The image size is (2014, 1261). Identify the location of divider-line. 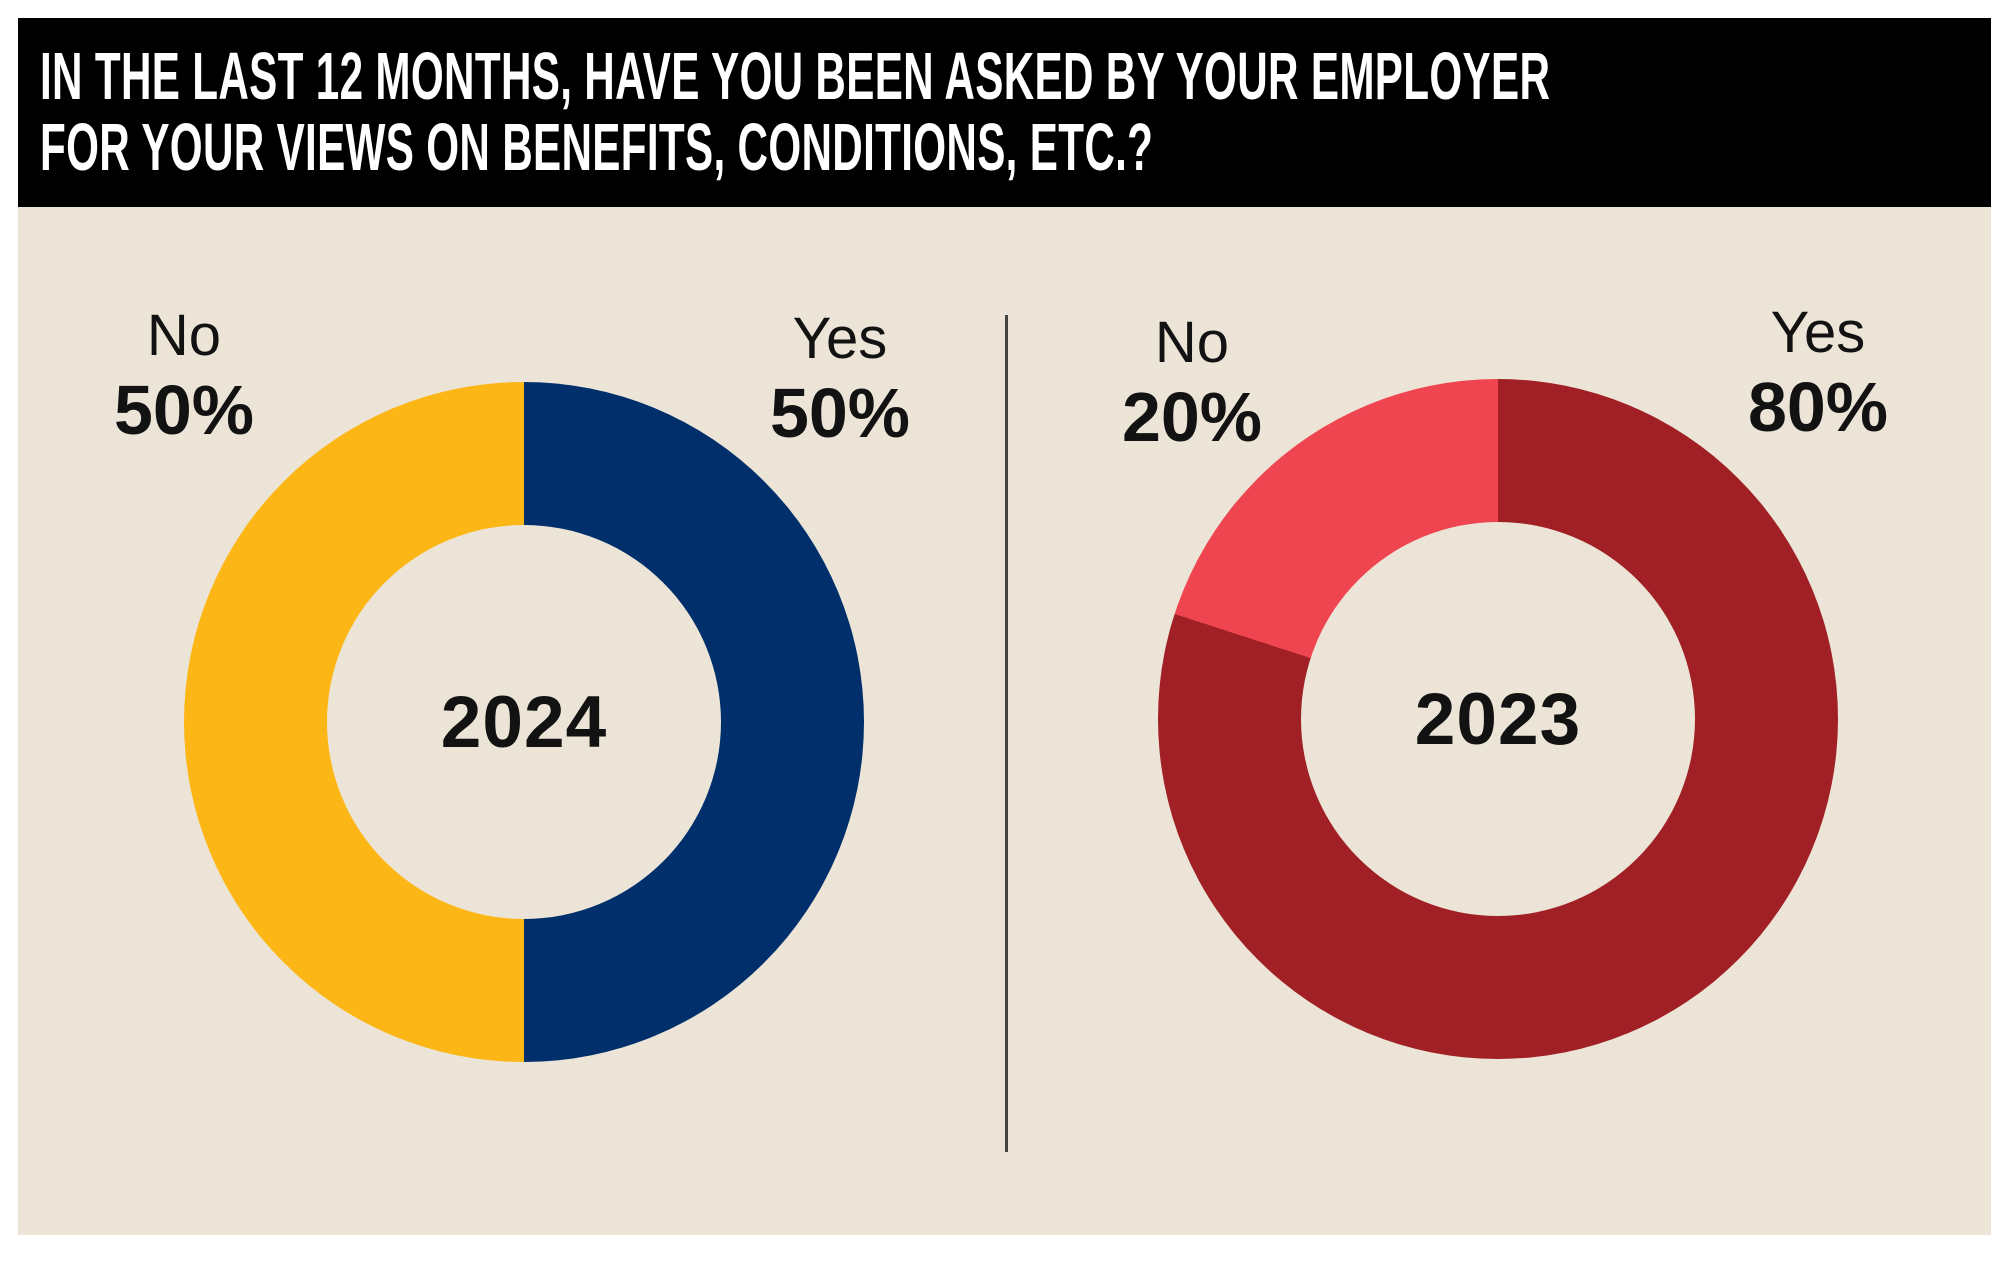
(1006, 733).